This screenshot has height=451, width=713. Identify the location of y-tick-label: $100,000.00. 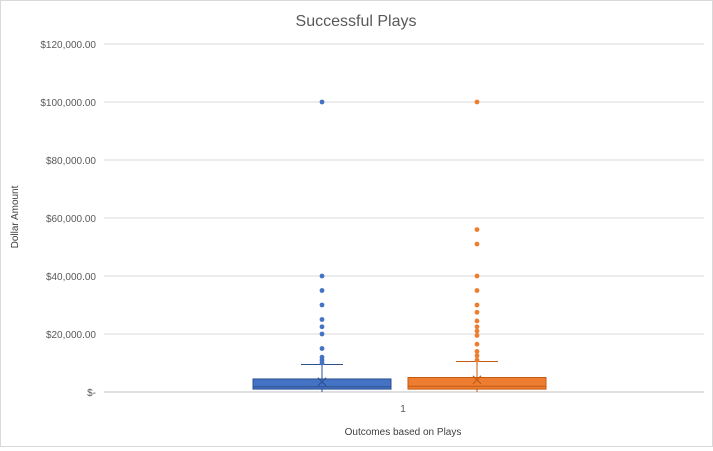
(68, 103).